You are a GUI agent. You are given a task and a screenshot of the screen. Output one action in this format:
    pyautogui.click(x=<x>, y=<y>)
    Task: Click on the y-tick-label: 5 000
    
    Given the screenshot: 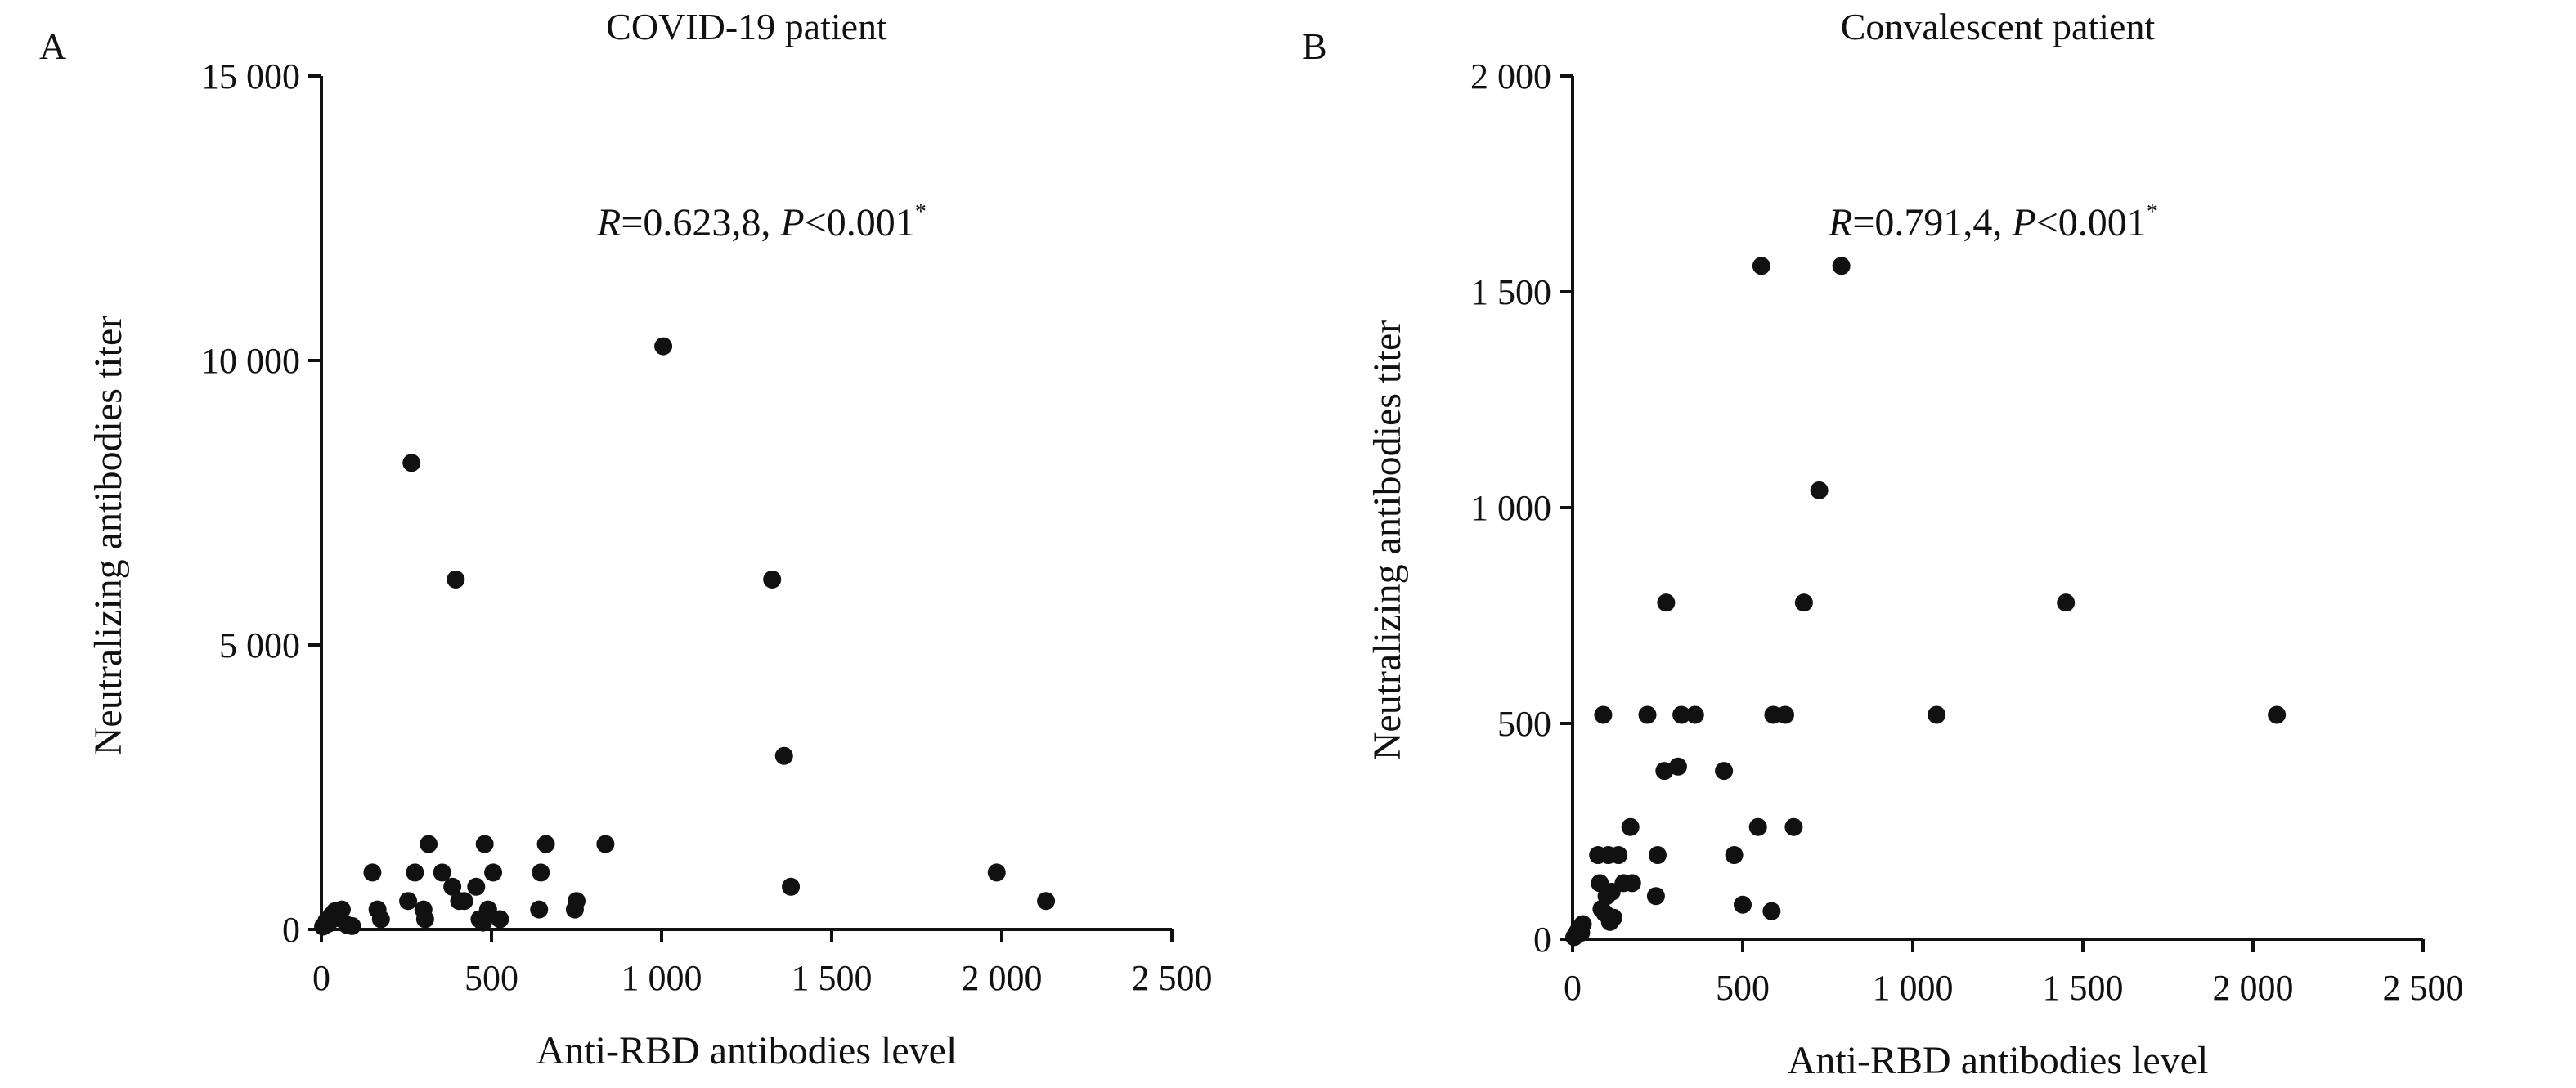 What is the action you would take?
    pyautogui.click(x=259, y=645)
    